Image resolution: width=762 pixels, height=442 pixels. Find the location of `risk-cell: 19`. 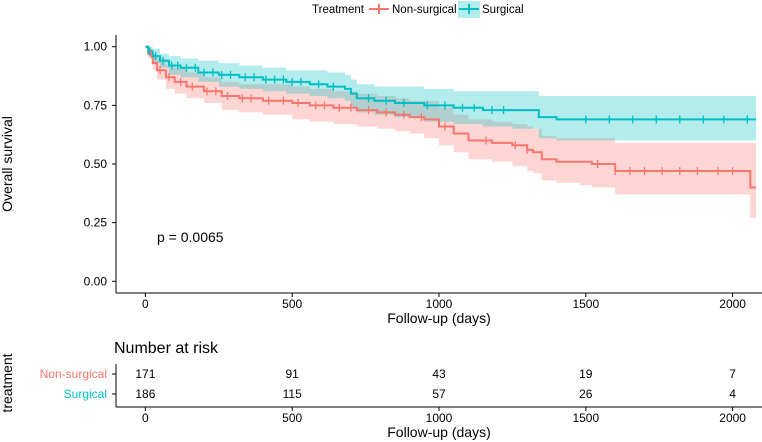

risk-cell: 19 is located at coordinates (586, 374).